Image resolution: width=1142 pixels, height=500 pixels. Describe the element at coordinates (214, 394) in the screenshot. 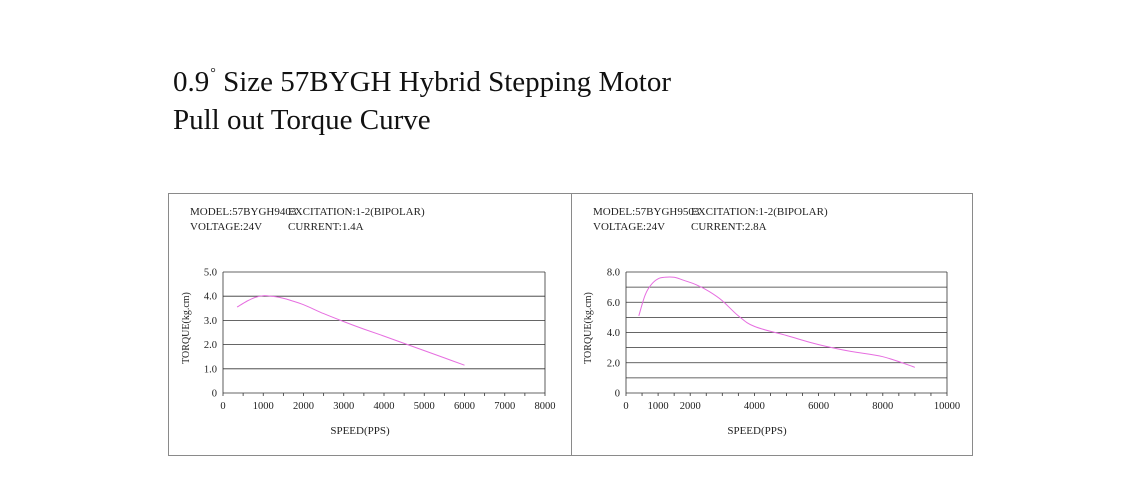

I see `chart1-y-tick-label: 0` at that location.